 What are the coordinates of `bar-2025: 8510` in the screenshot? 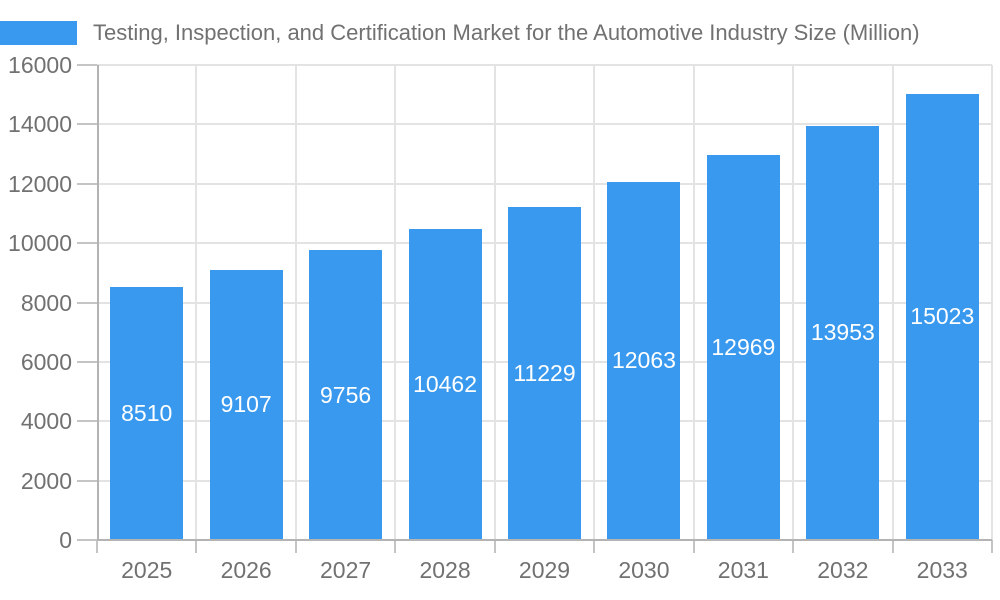 It's located at (147, 413).